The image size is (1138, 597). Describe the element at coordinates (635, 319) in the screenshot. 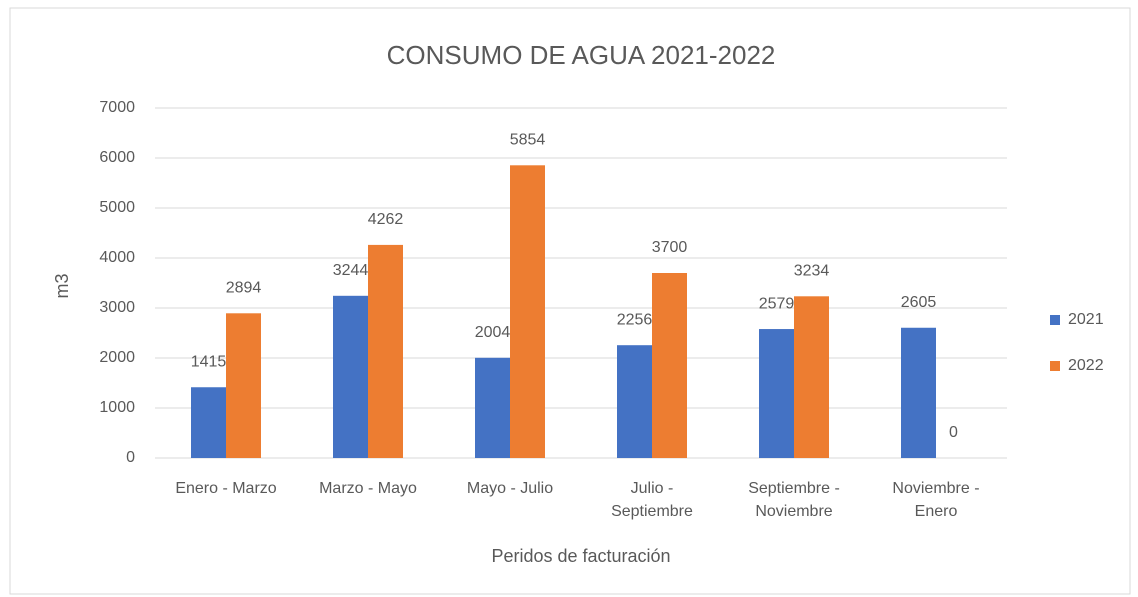

I see `data-label: 2256` at that location.